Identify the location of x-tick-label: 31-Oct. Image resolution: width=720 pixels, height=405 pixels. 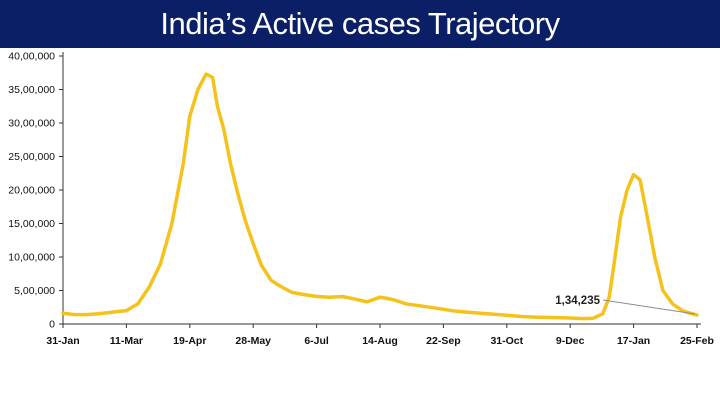
(506, 341).